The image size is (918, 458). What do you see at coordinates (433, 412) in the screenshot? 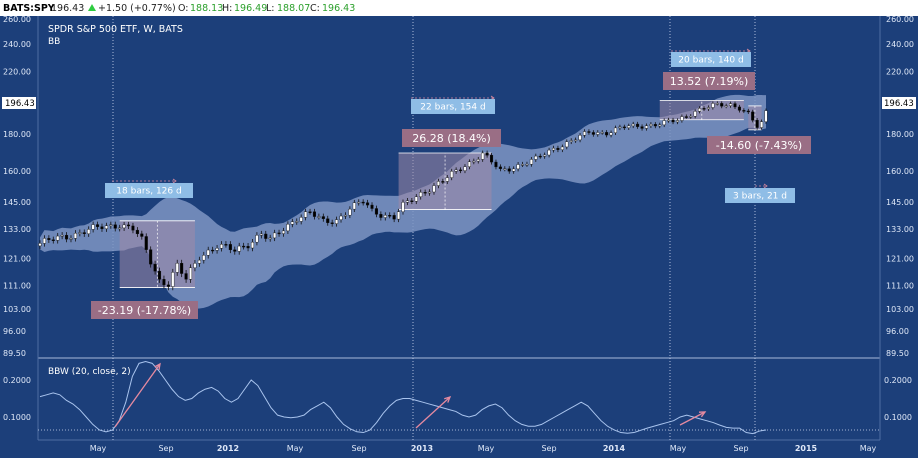
I see `bbw-trend-arrow` at bounding box center [433, 412].